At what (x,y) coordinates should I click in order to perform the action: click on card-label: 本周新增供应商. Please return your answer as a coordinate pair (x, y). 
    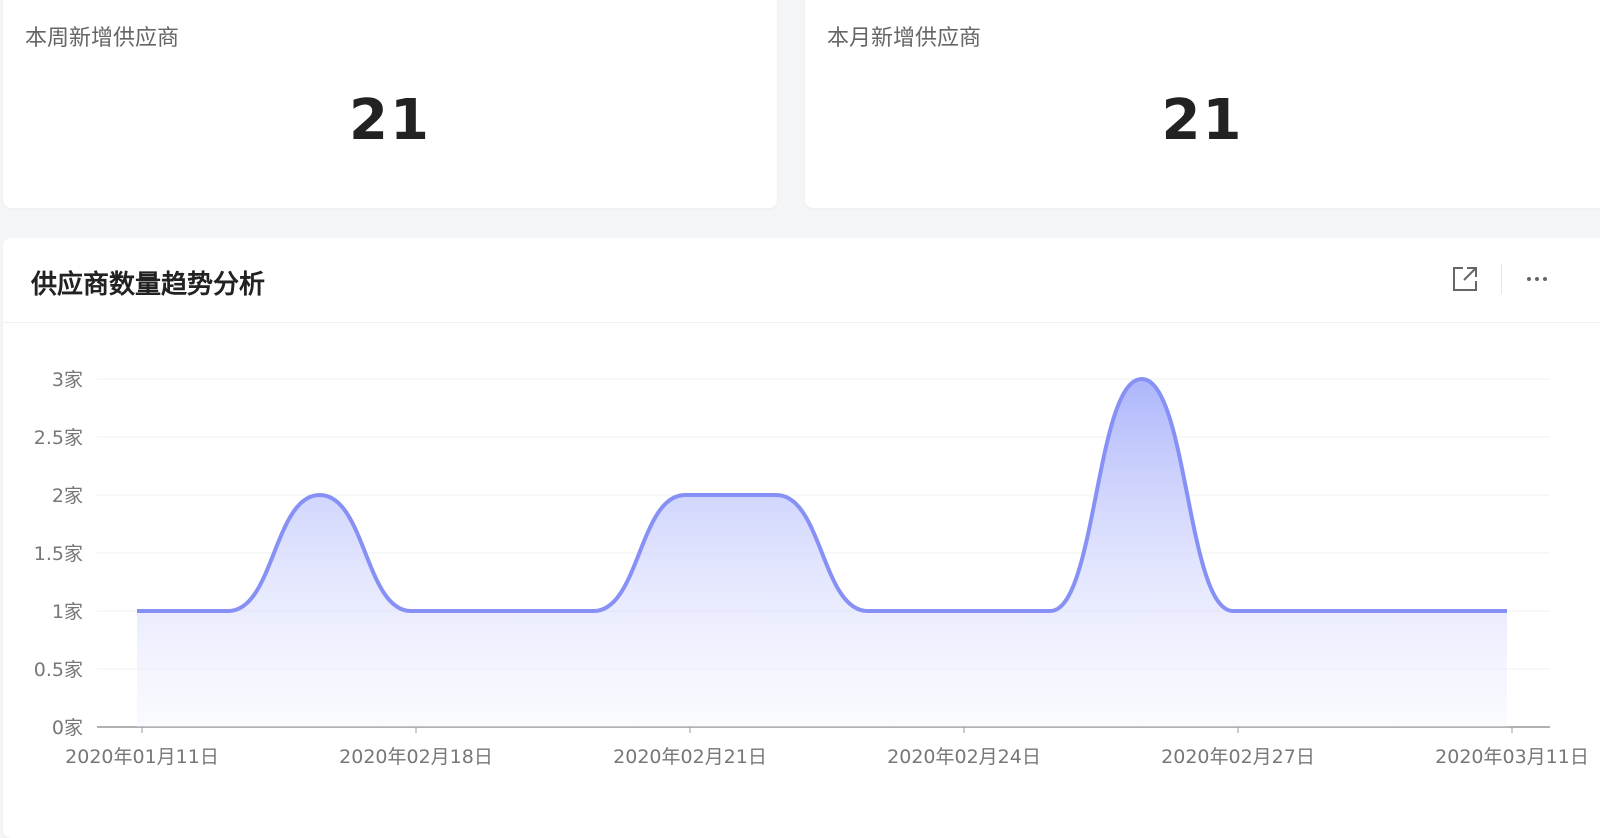
    Looking at the image, I should click on (102, 38).